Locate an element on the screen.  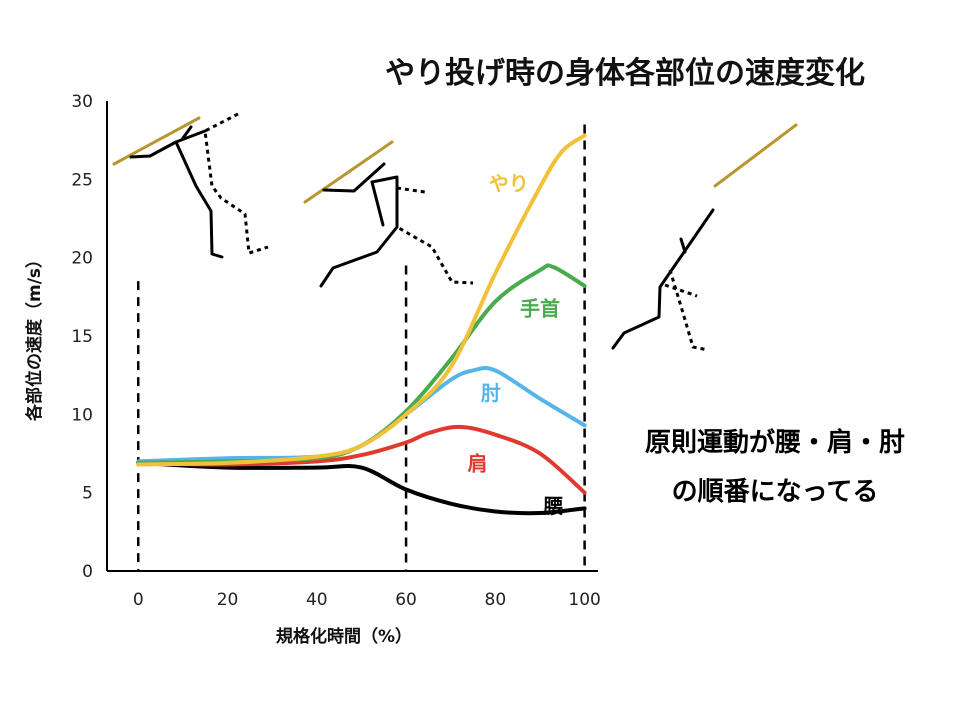
body-drawing is located at coordinates (663, 279).